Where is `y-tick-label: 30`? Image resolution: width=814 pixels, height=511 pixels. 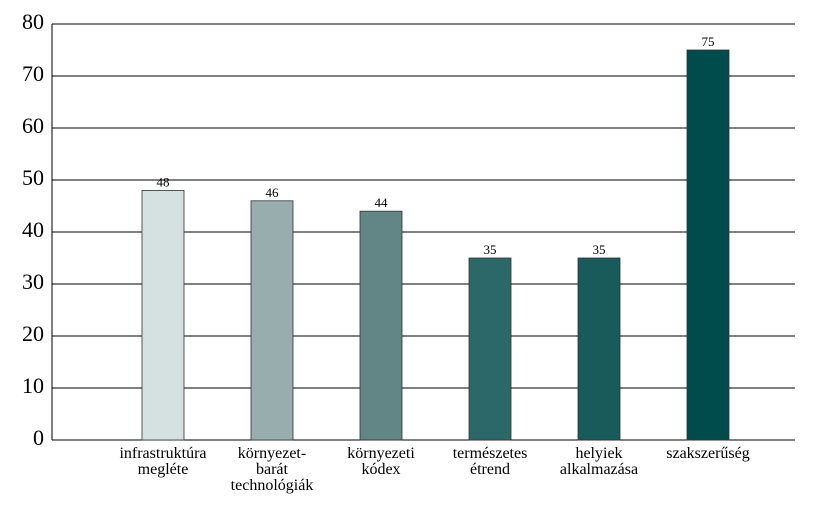
y-tick-label: 30 is located at coordinates (33, 281).